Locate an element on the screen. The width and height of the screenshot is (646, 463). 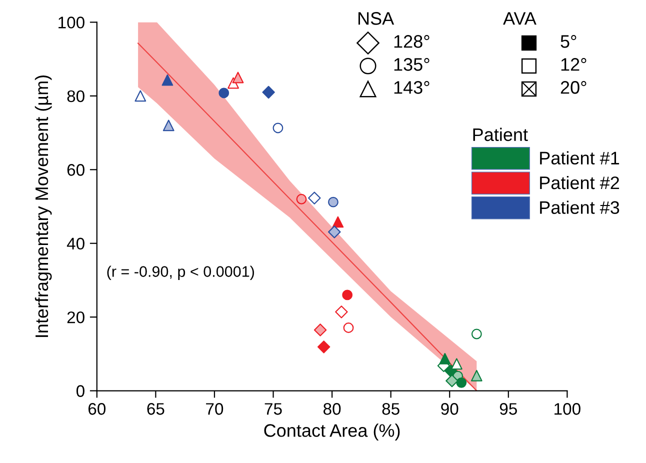
annotation: 135° is located at coordinates (412, 64).